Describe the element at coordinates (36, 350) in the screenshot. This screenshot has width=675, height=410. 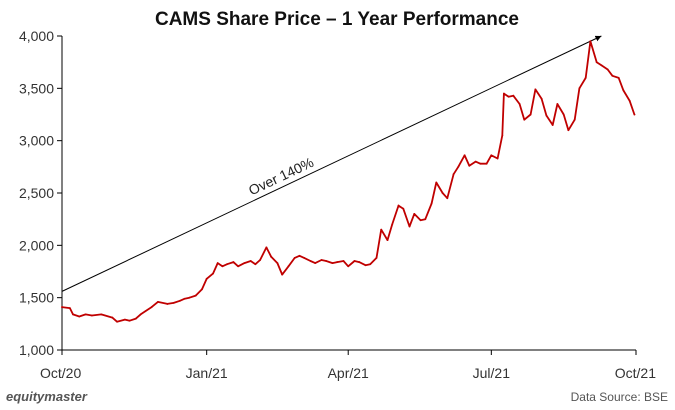
I see `y-tick-label: 1,000` at that location.